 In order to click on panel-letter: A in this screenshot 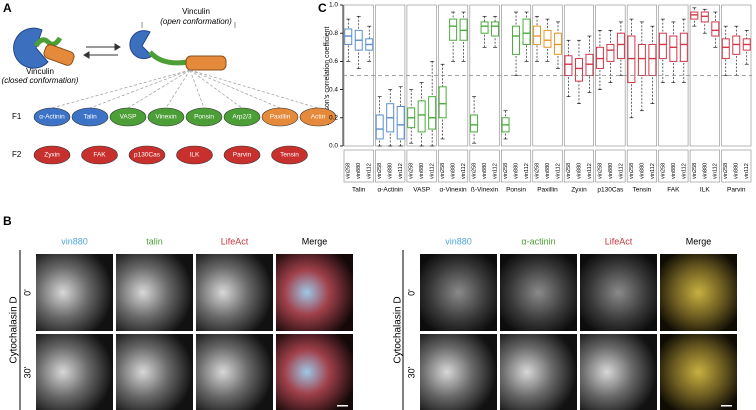, I will do `click(7, 8)`.